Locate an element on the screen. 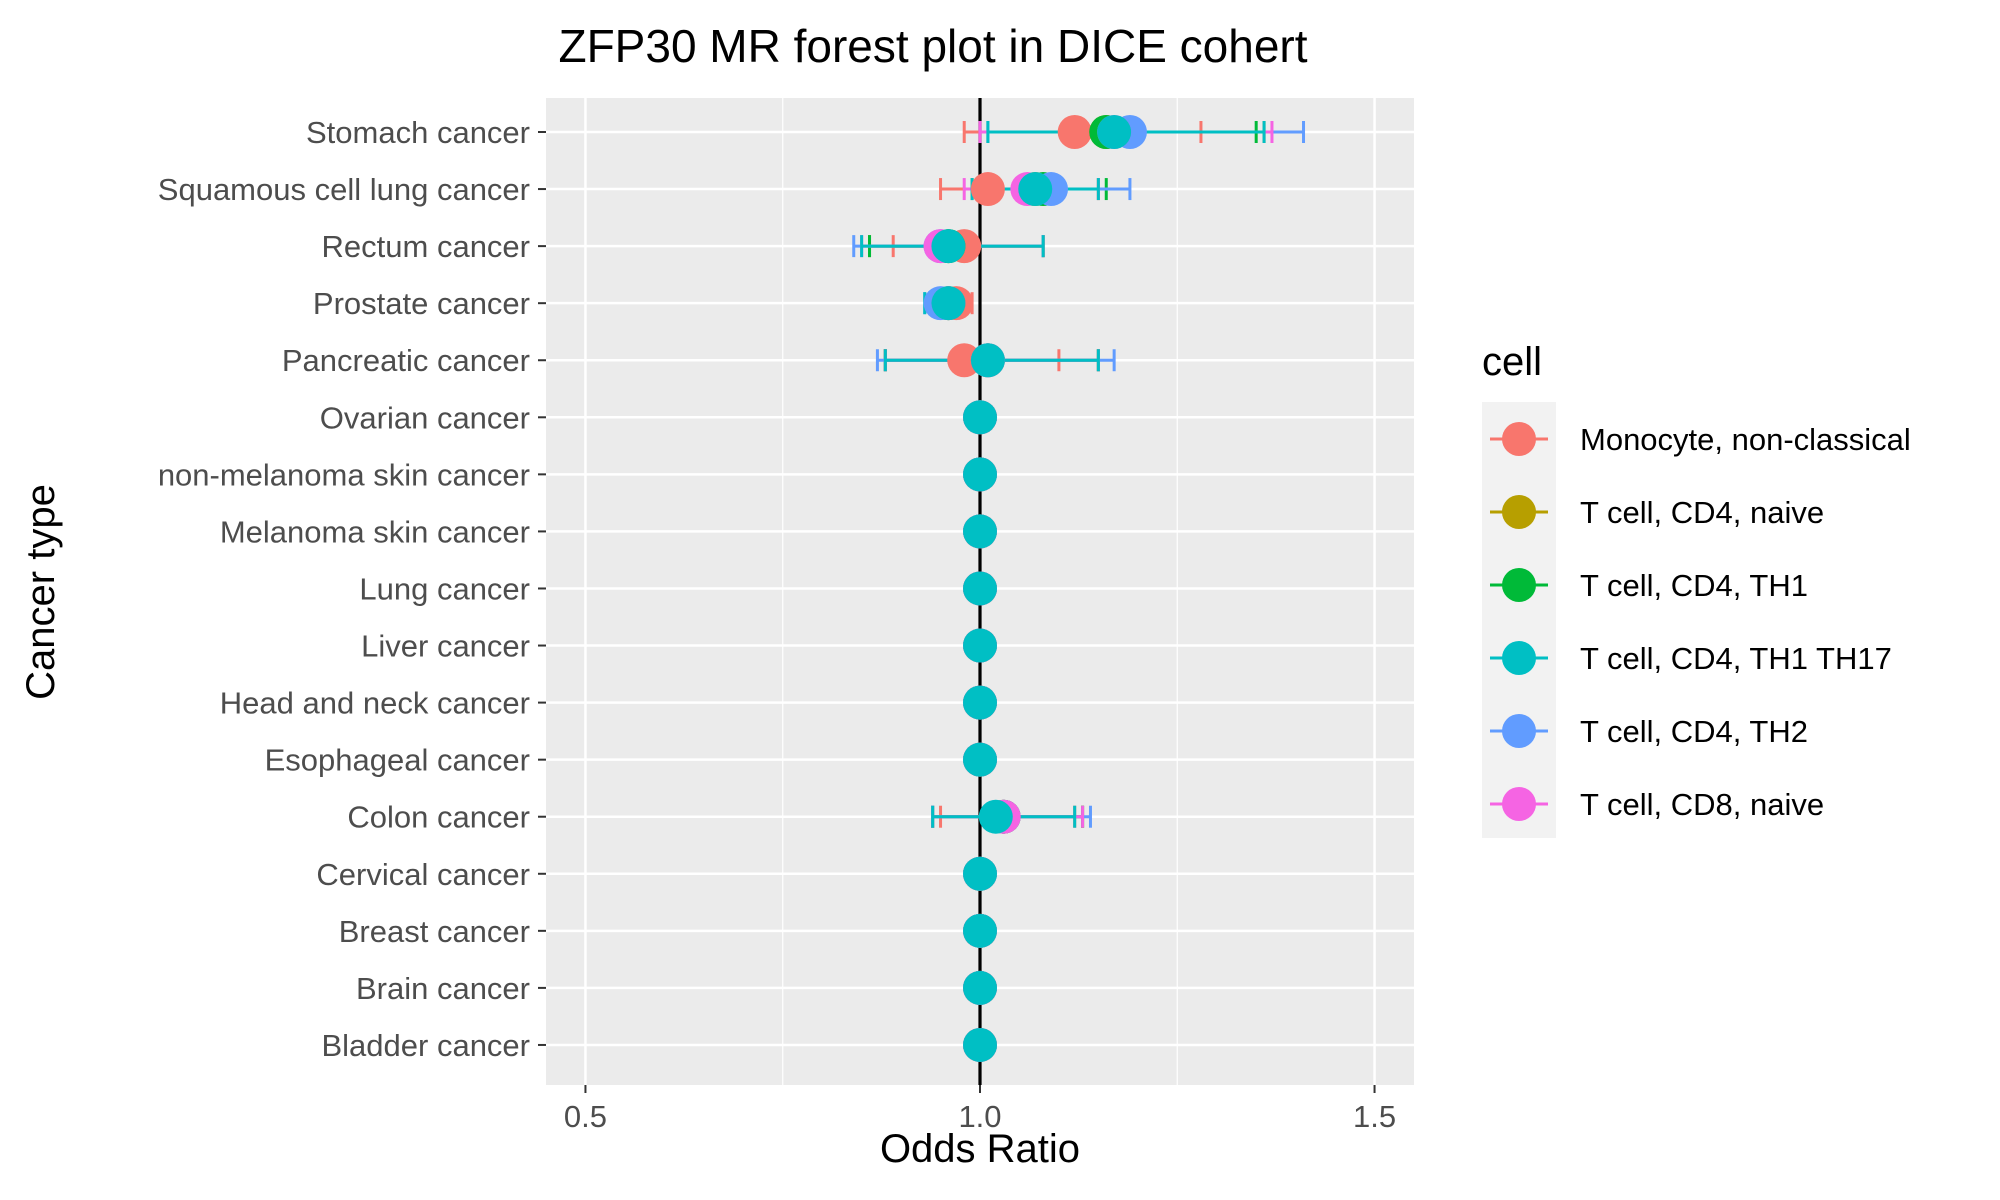  y-tick-label: non-melanoma skin cancer is located at coordinates (344, 474).